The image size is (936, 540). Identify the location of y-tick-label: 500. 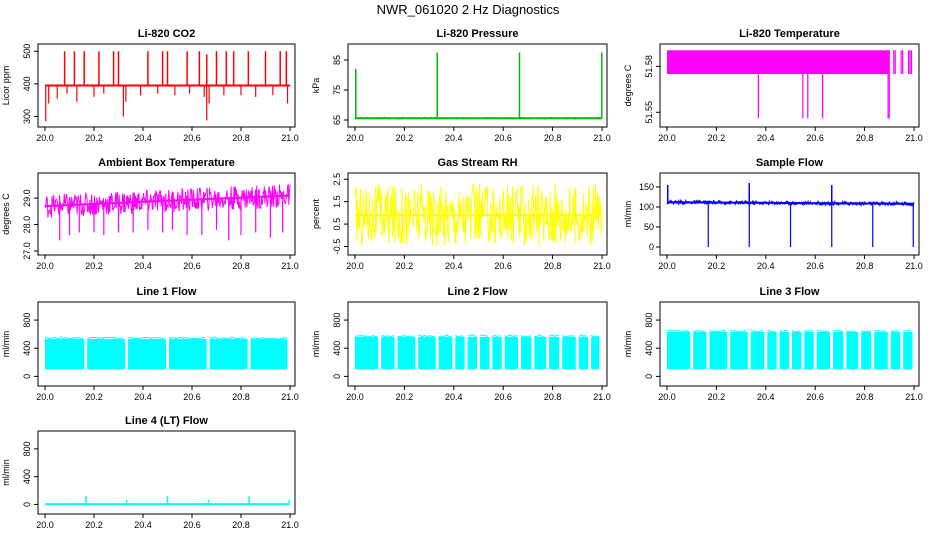
(27, 51).